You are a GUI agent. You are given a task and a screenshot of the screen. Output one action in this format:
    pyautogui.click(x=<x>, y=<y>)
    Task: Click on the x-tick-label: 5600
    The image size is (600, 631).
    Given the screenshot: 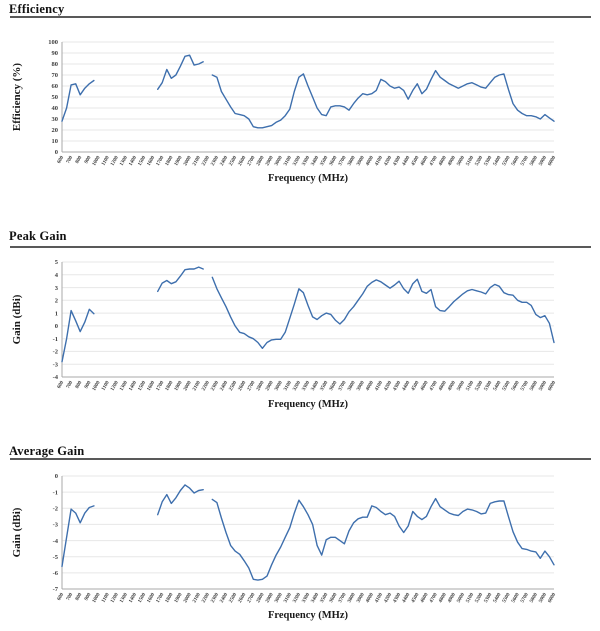 What is the action you would take?
    pyautogui.click(x=515, y=598)
    